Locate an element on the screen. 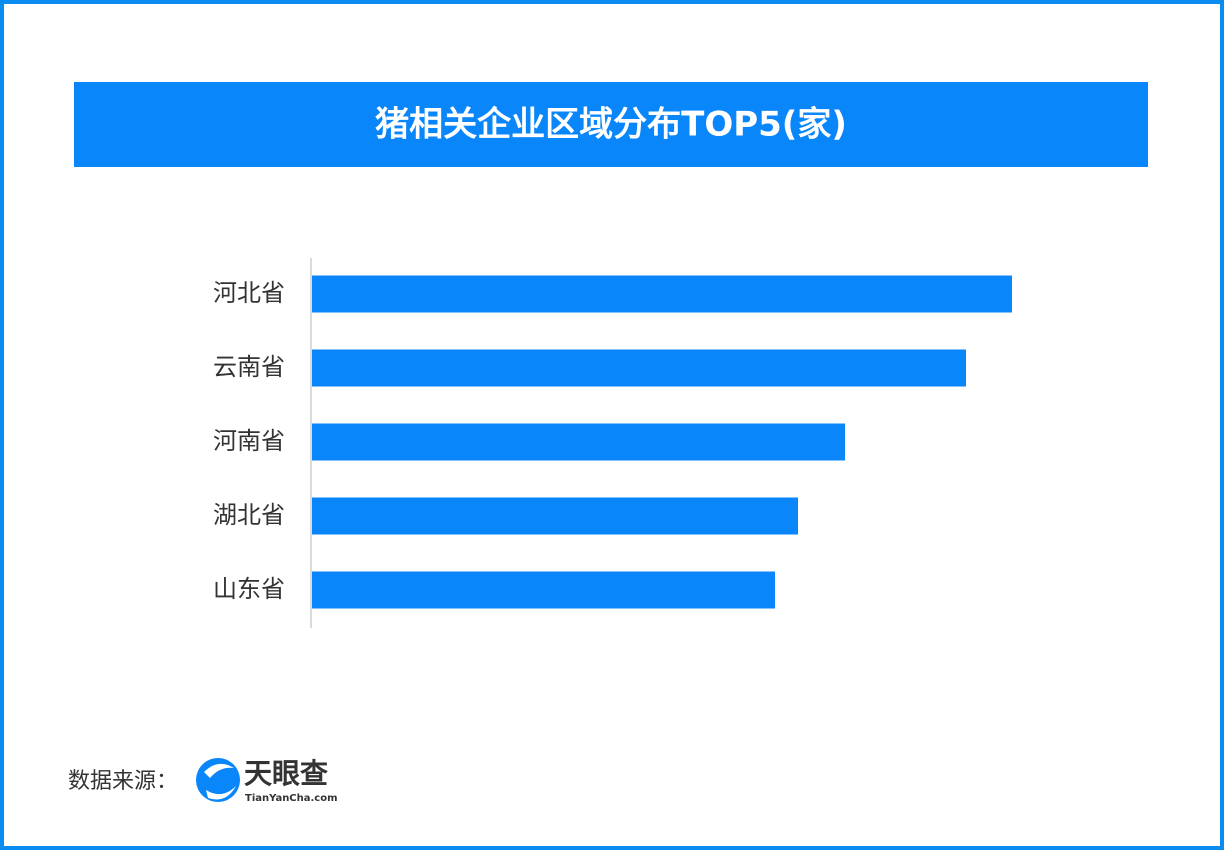  y-tick-label: 河南省 is located at coordinates (249, 441).